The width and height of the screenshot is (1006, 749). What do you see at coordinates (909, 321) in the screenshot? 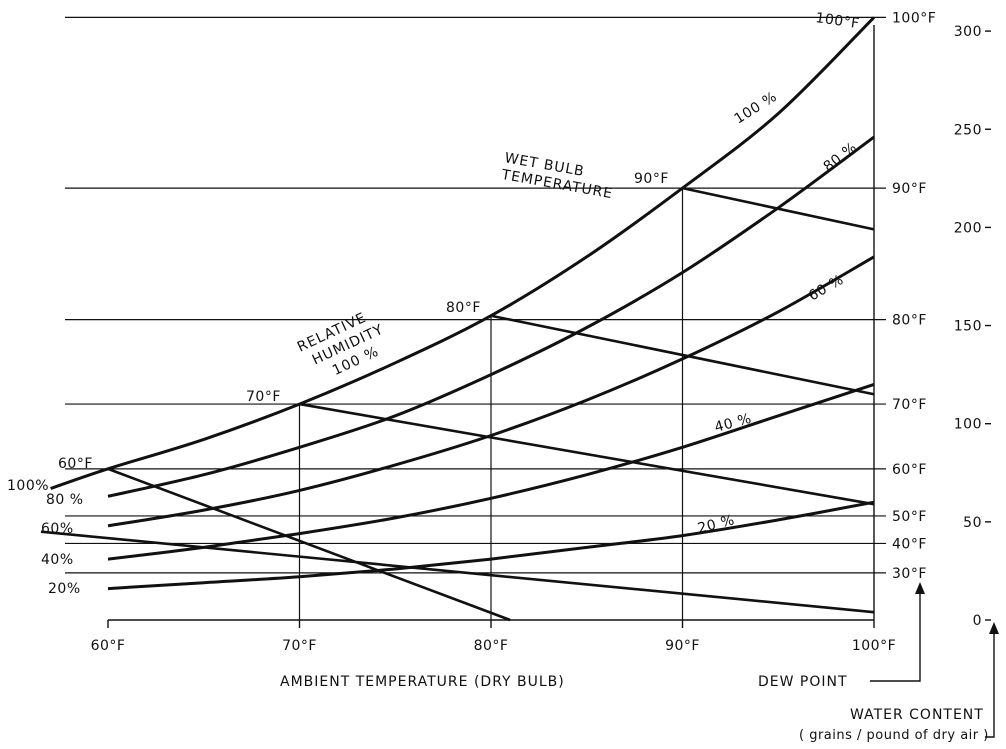
I see `dew-point-tick-label: 80°F` at bounding box center [909, 321].